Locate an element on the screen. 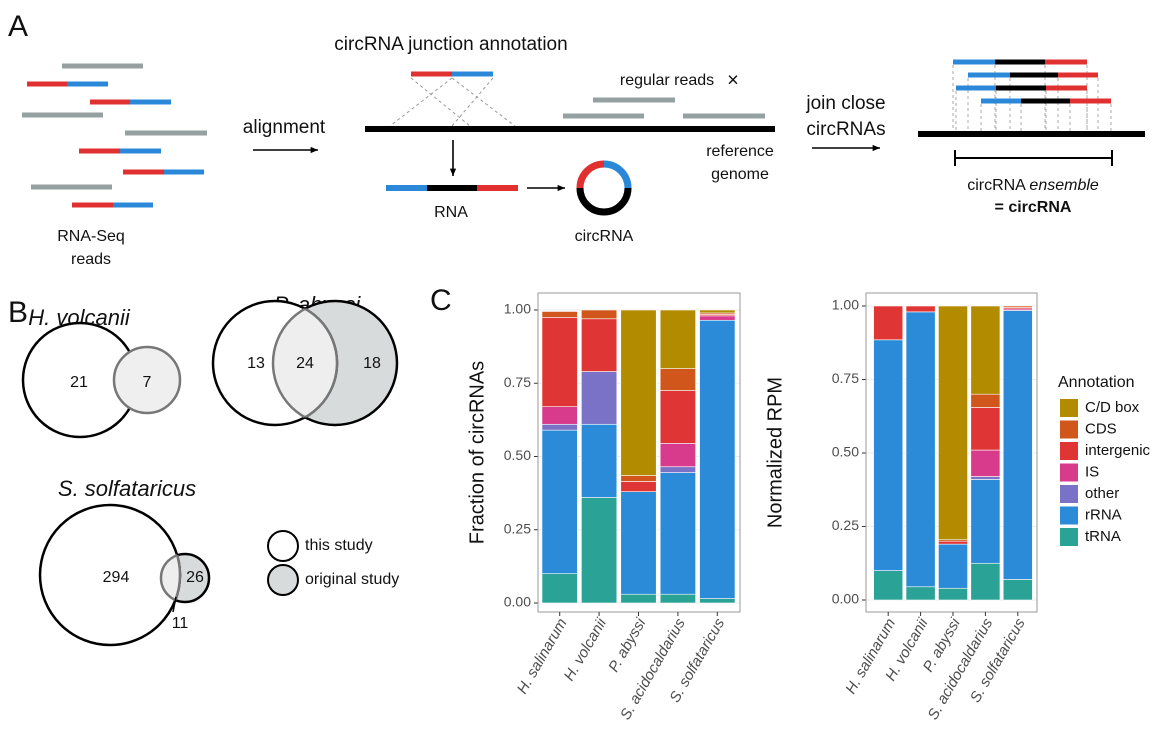 The width and height of the screenshot is (1169, 732). cross: × is located at coordinates (733, 80).